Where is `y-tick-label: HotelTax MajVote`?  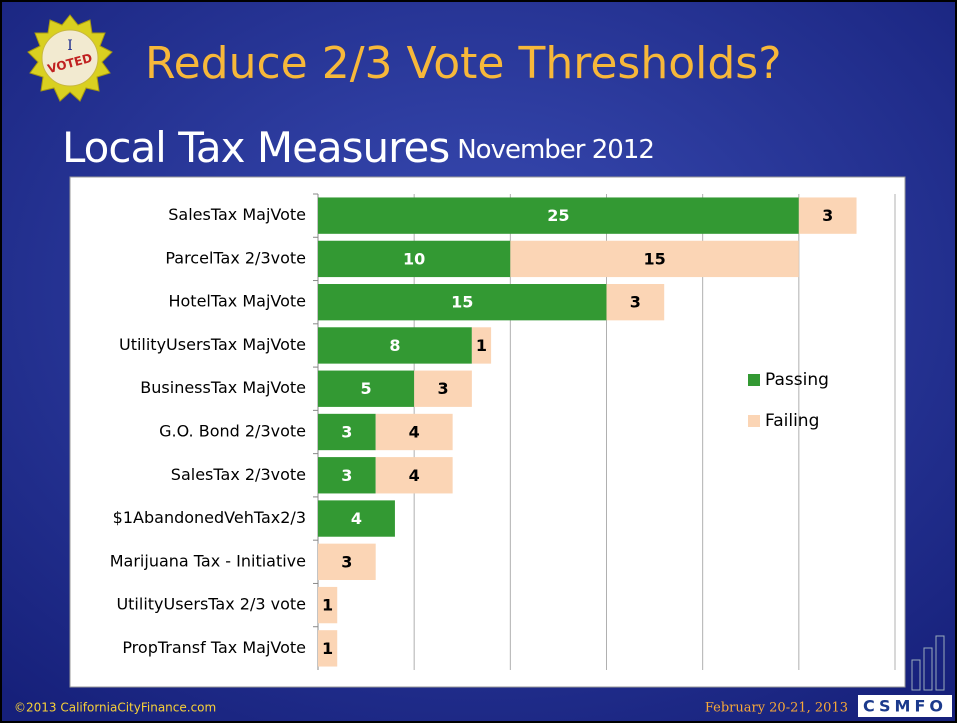
y-tick-label: HotelTax MajVote is located at coordinates (237, 301).